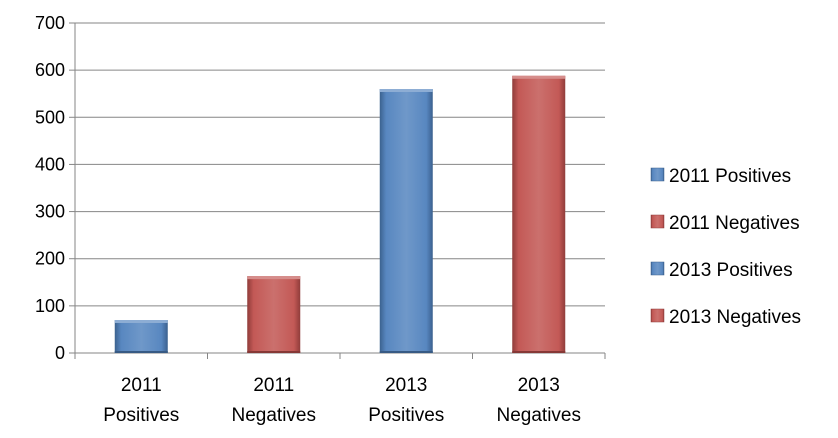 The image size is (838, 438). Describe the element at coordinates (50, 306) in the screenshot. I see `y-tick-label: 100` at that location.